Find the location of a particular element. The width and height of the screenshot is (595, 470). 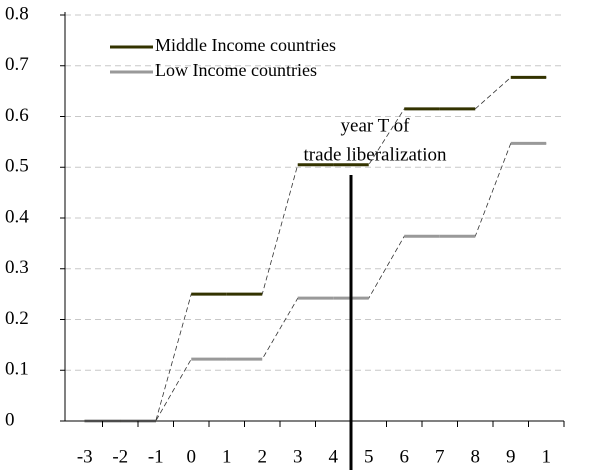

x-tick-label: 3 is located at coordinates (298, 456).